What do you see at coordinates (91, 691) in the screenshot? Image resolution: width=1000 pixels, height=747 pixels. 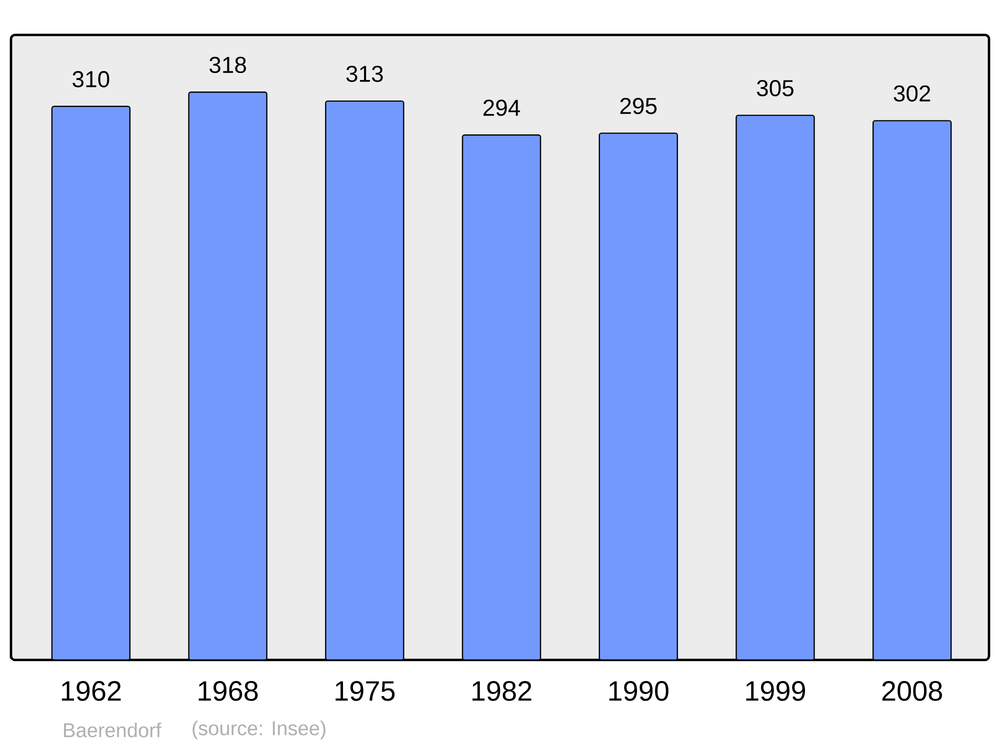 I see `x-tick-label: 1962` at bounding box center [91, 691].